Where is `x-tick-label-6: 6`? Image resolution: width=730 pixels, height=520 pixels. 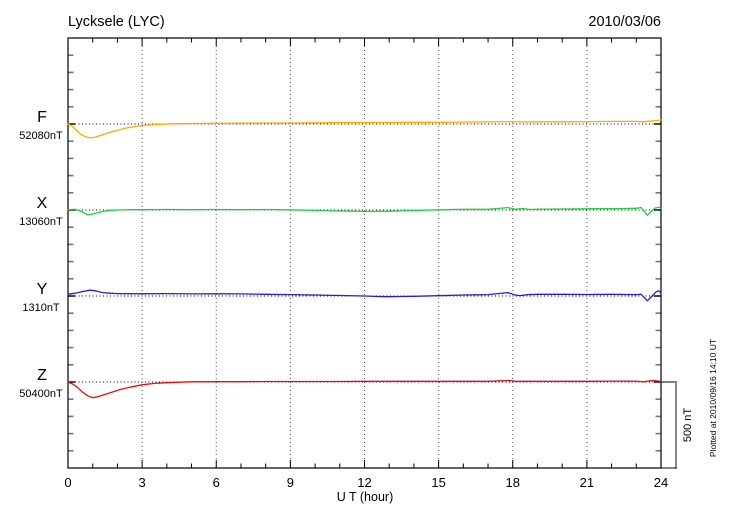 x-tick-label-6: 6 is located at coordinates (216, 482).